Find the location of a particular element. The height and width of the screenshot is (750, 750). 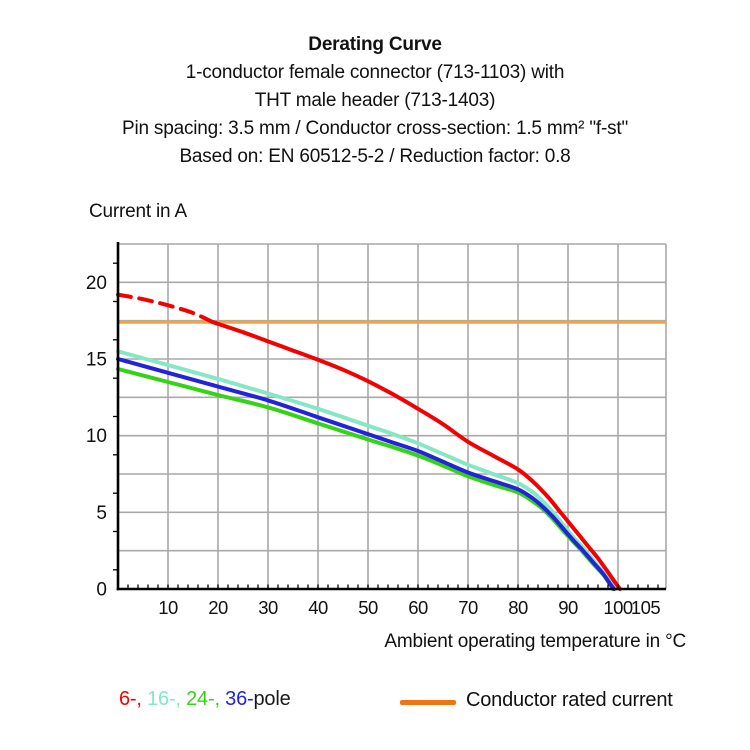

svg-text: 40 is located at coordinates (318, 607).